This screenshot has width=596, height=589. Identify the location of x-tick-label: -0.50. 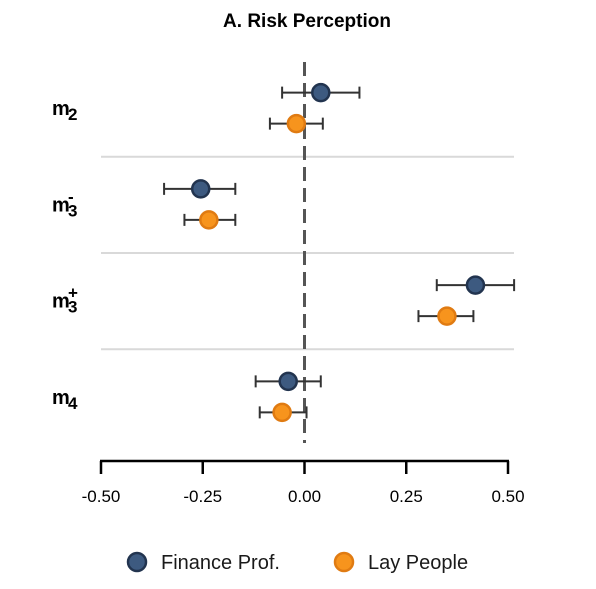
(101, 496).